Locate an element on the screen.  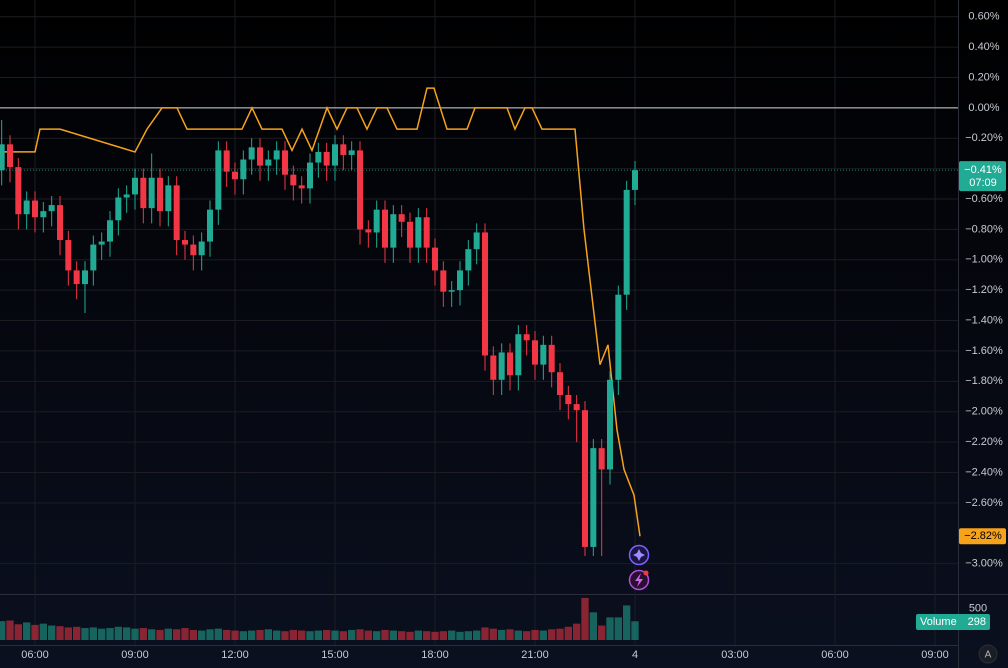
y-tick-label: −0.20% is located at coordinates (984, 138).